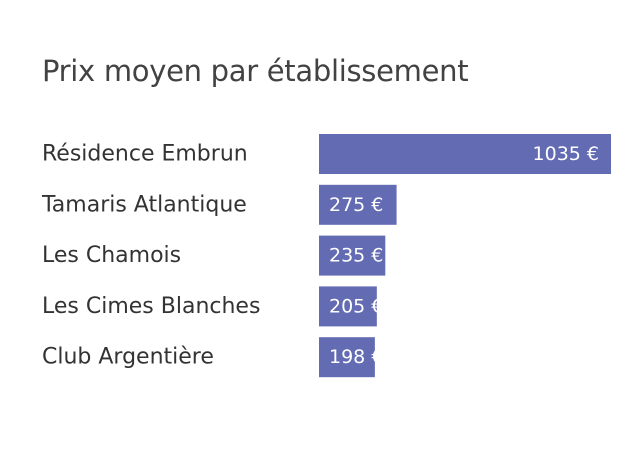 The image size is (637, 454). What do you see at coordinates (356, 357) in the screenshot?
I see `value-label-club-argentiere: 198 €` at bounding box center [356, 357].